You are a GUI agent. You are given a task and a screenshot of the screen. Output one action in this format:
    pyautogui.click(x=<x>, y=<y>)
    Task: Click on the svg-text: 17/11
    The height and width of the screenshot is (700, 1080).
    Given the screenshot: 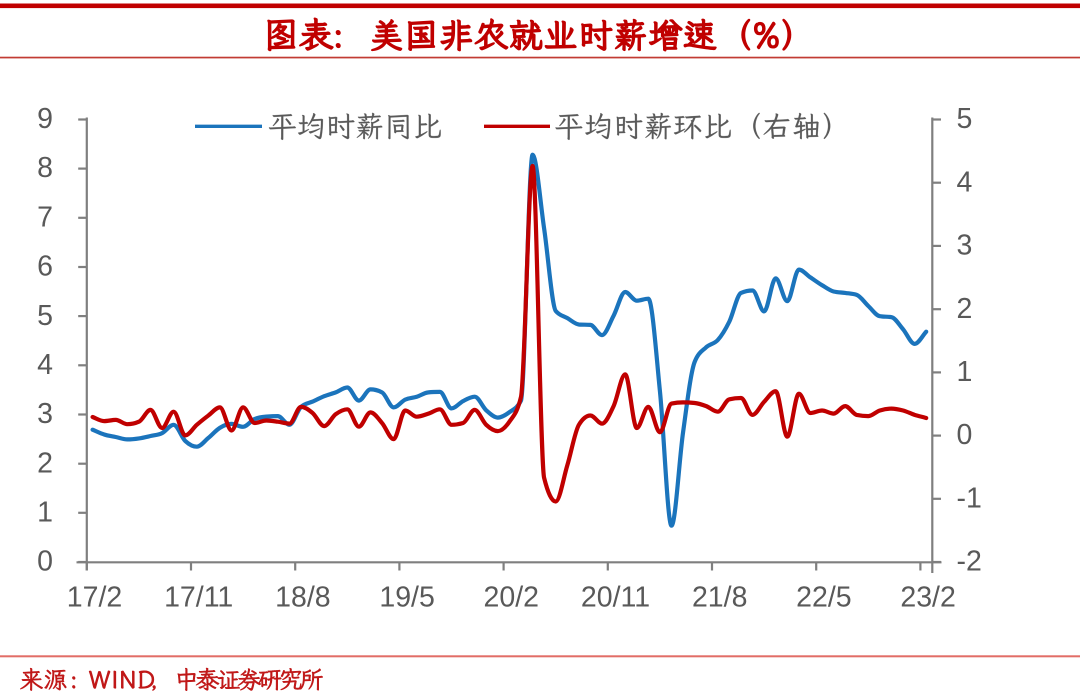 What is the action you would take?
    pyautogui.click(x=198, y=598)
    